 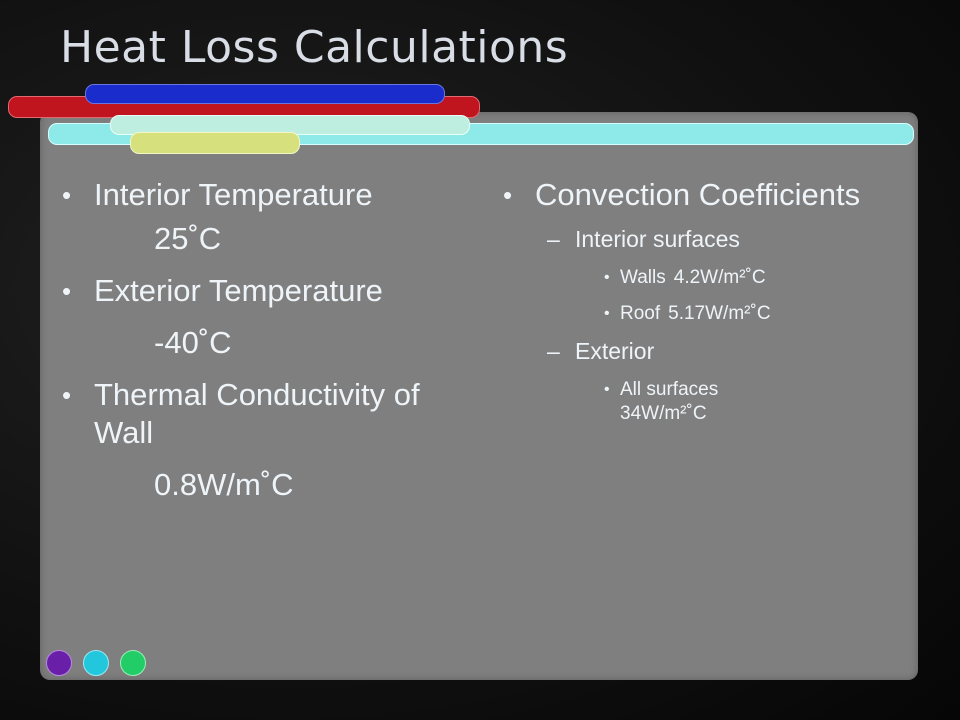 What do you see at coordinates (640, 313) in the screenshot?
I see `item-roof-name: Roof` at bounding box center [640, 313].